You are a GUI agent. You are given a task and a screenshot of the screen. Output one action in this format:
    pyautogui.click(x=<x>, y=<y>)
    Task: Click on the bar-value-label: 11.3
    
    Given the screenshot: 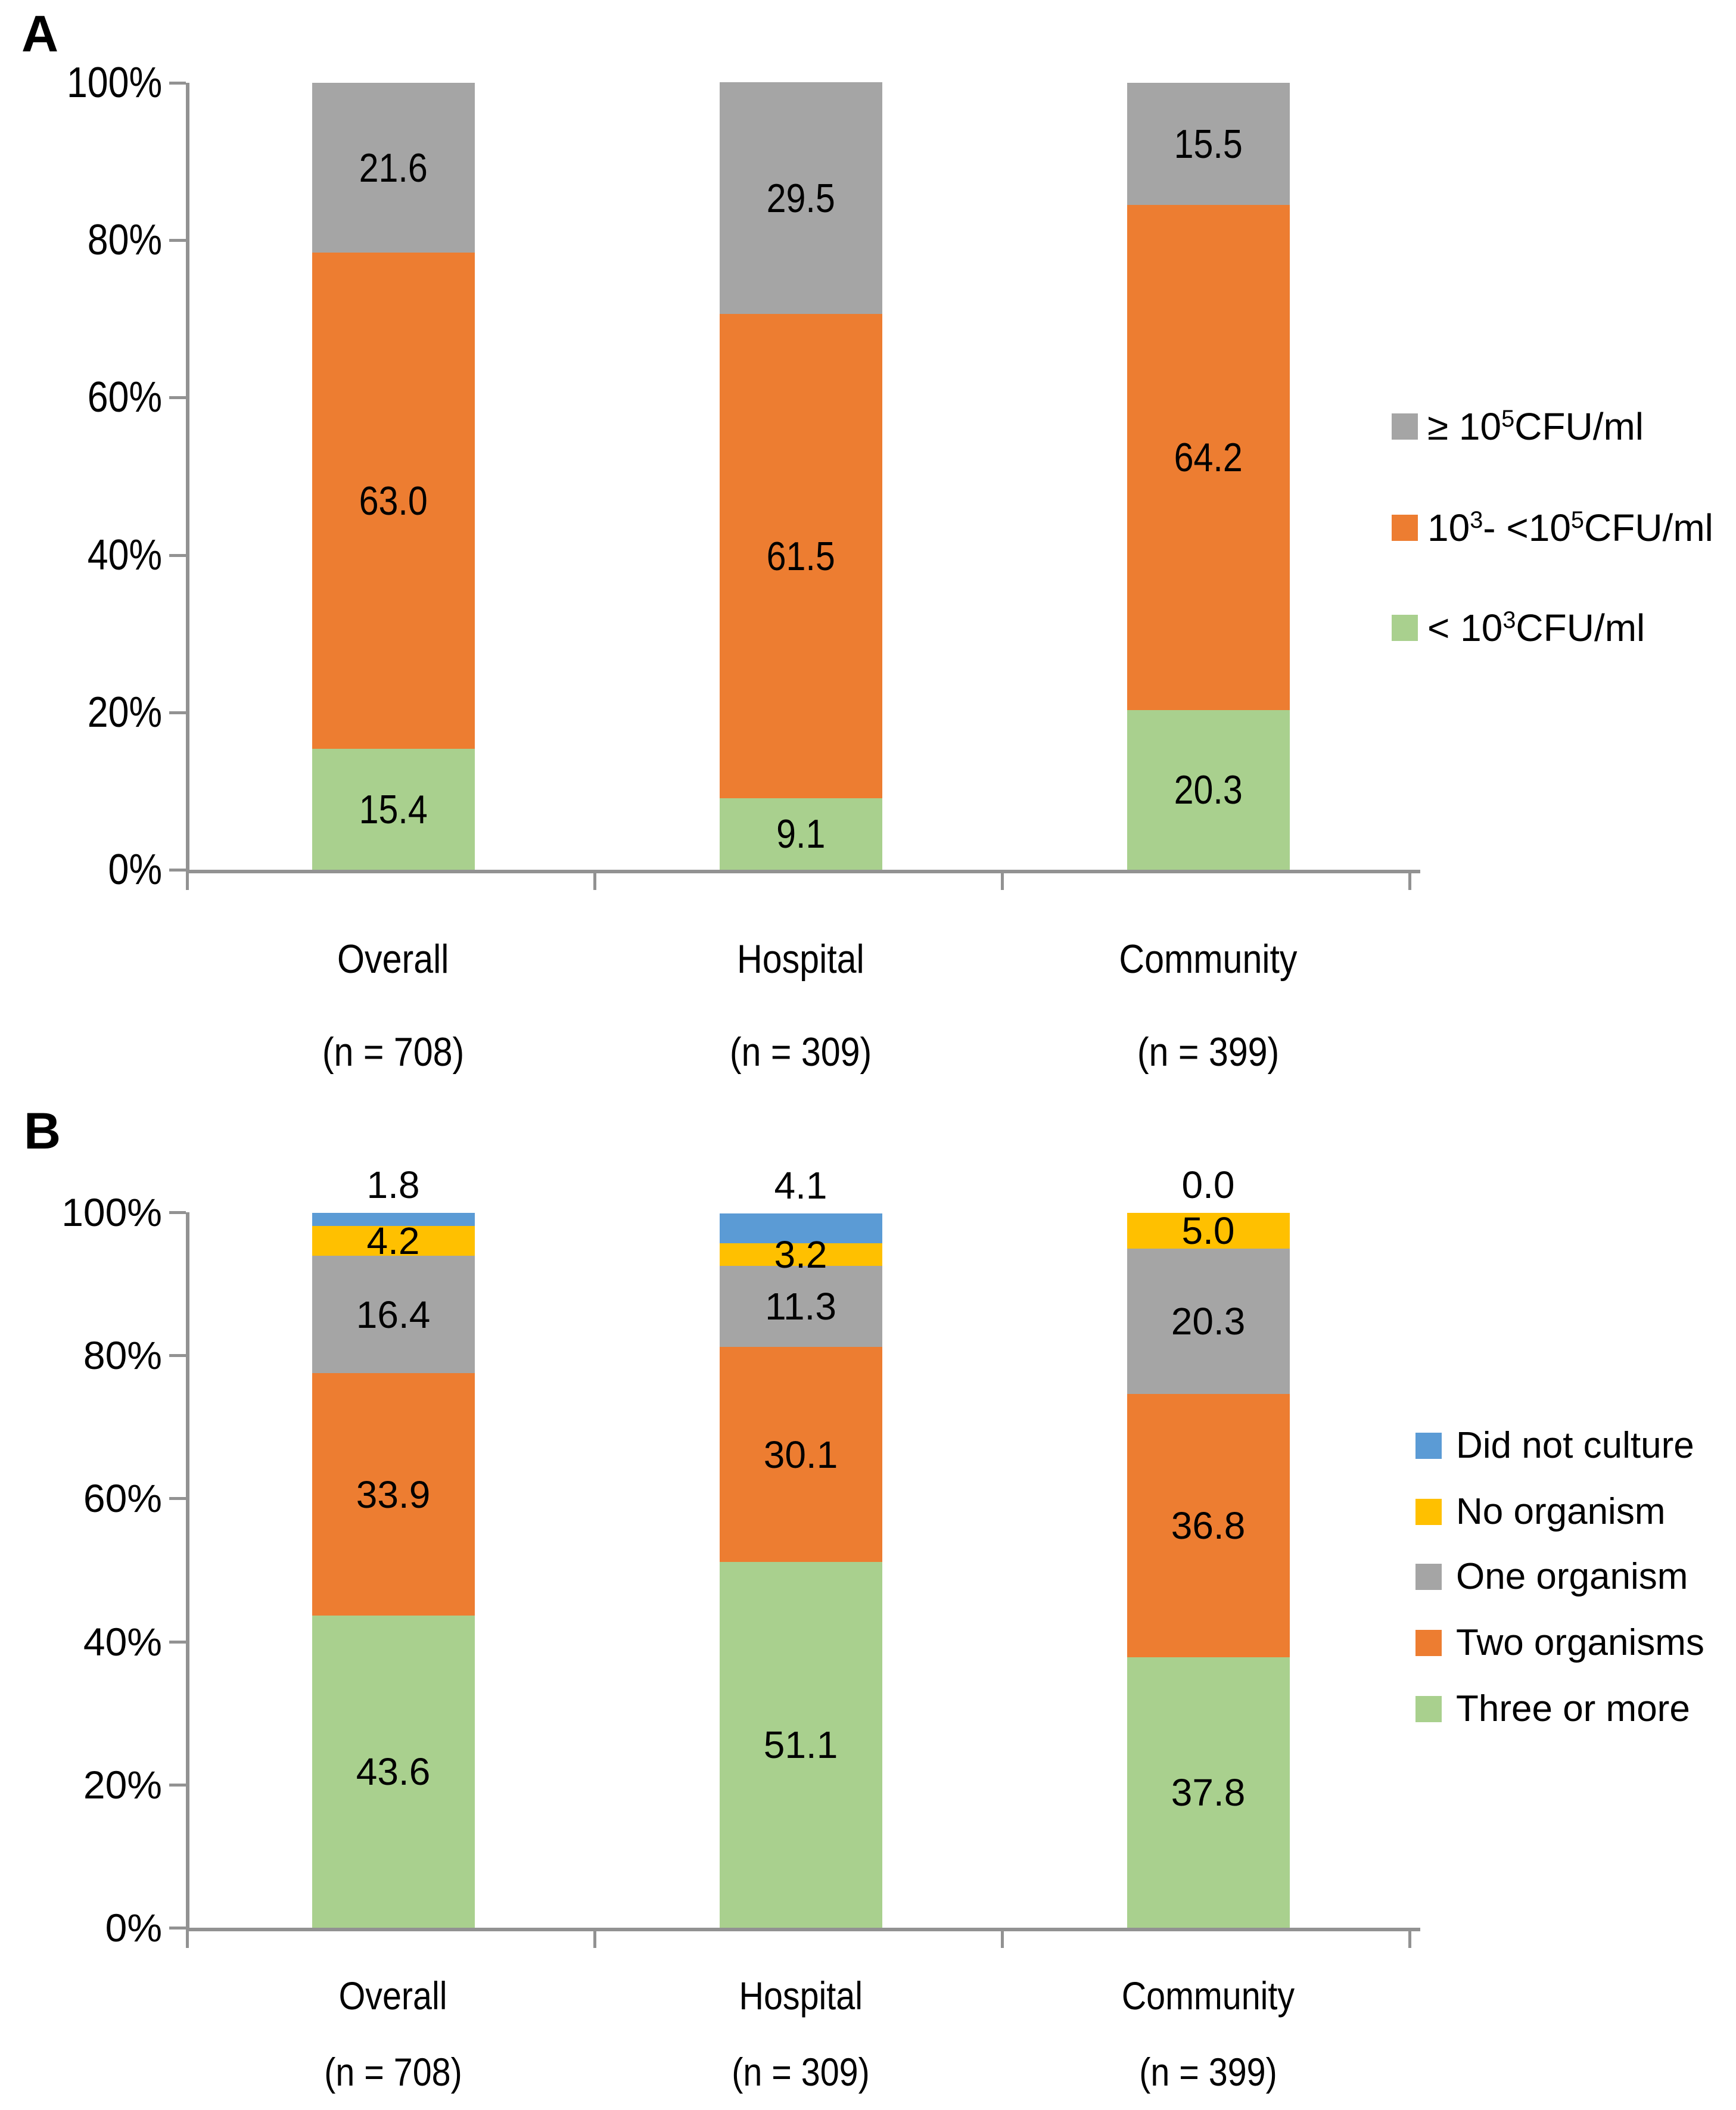 What is the action you would take?
    pyautogui.click(x=801, y=1306)
    